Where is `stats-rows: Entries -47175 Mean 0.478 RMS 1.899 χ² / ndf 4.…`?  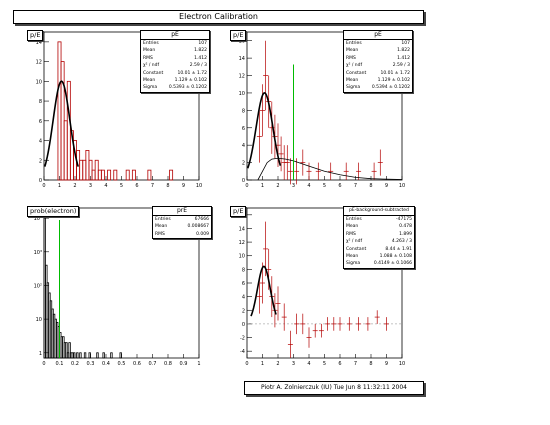
stats-rows: Entries -47175 Mean 0.478 RMS 1.899 χ² / ndf 4.… is located at coordinates (379, 242).